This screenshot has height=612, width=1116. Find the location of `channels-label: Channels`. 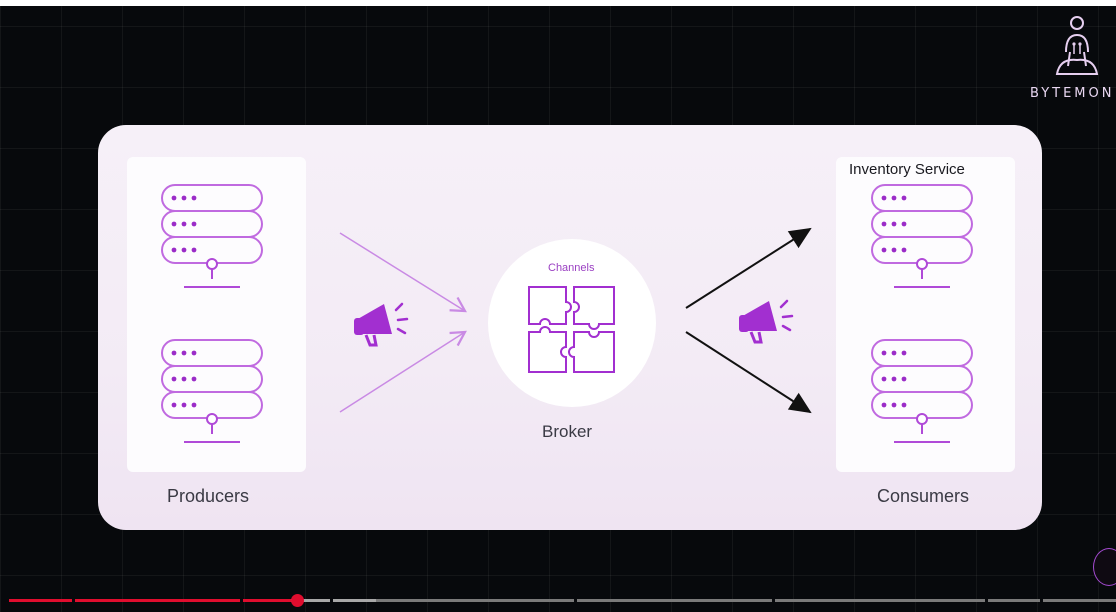

channels-label: Channels is located at coordinates (571, 268).